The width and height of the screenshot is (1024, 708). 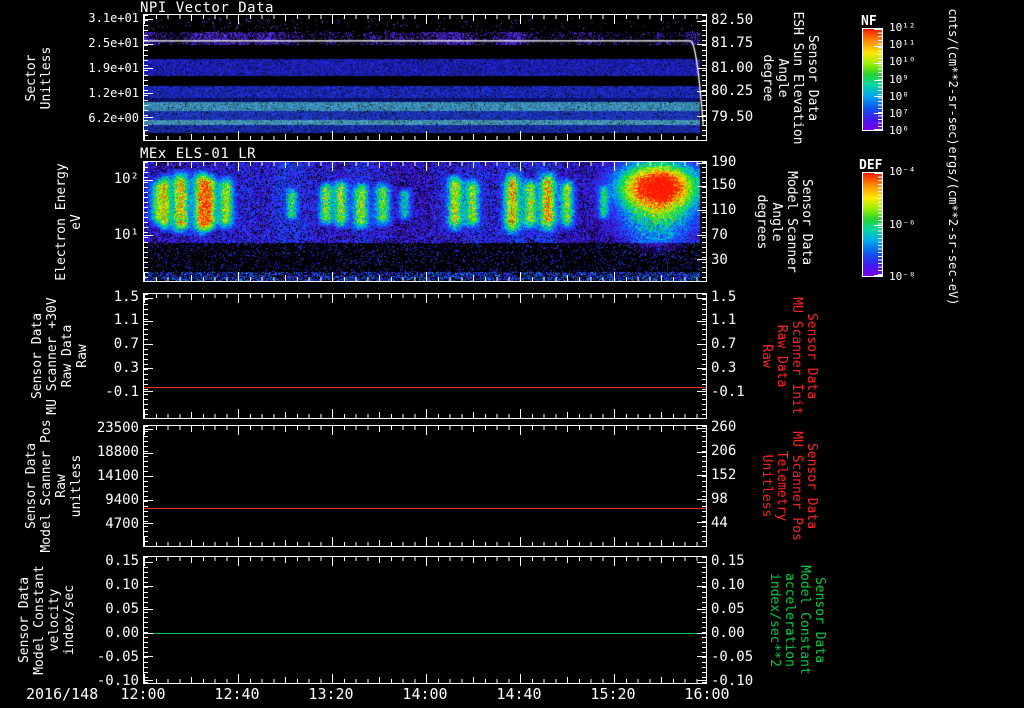 What do you see at coordinates (732, 20) in the screenshot?
I see `y-tick-label: 82.50` at bounding box center [732, 20].